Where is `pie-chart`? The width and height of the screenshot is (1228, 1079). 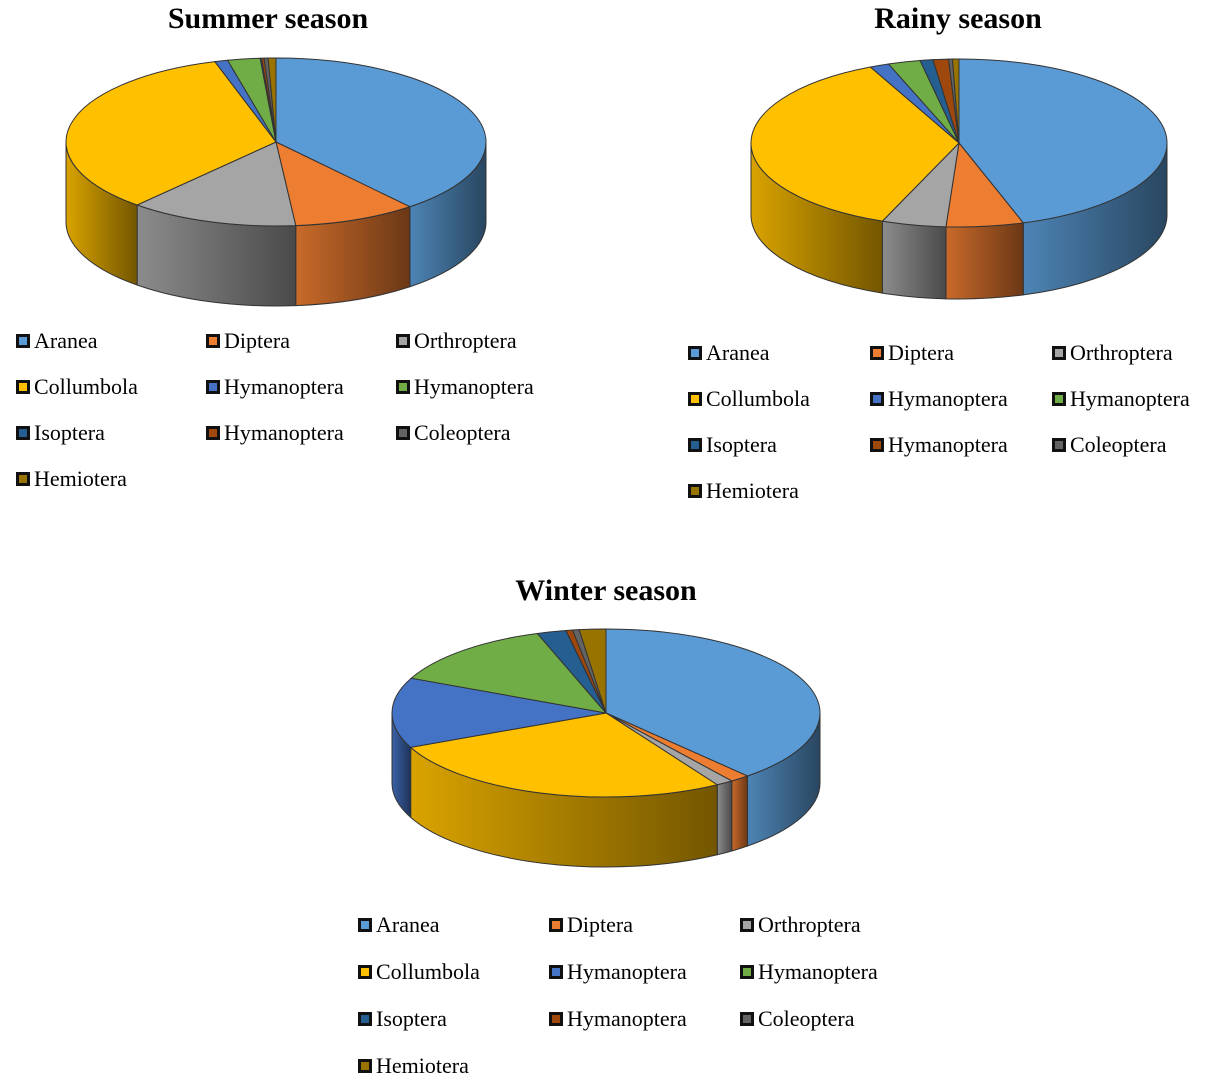 pie-chart is located at coordinates (959, 179).